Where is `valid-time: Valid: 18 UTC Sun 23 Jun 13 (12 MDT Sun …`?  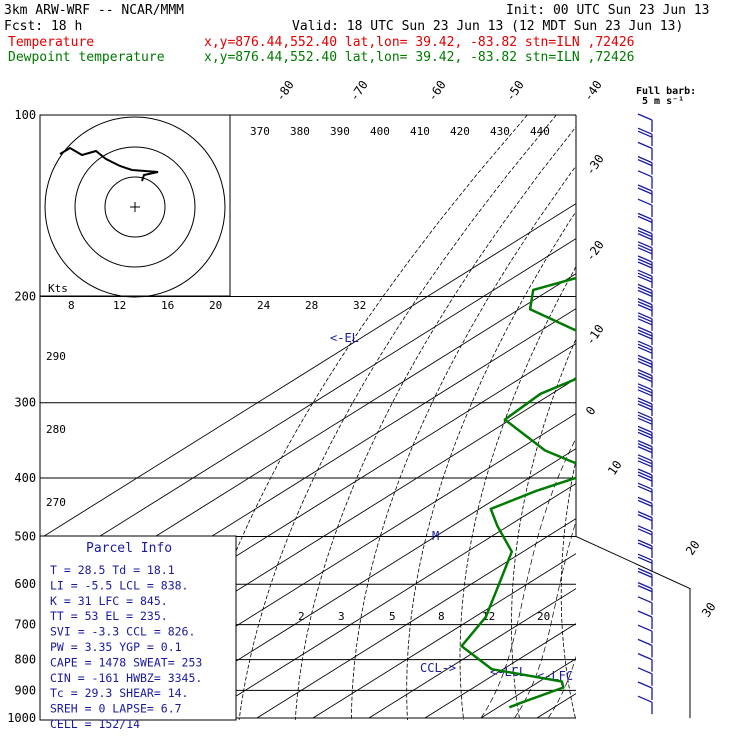 valid-time: Valid: 18 UTC Sun 23 Jun 13 (12 MDT Sun … is located at coordinates (487, 26).